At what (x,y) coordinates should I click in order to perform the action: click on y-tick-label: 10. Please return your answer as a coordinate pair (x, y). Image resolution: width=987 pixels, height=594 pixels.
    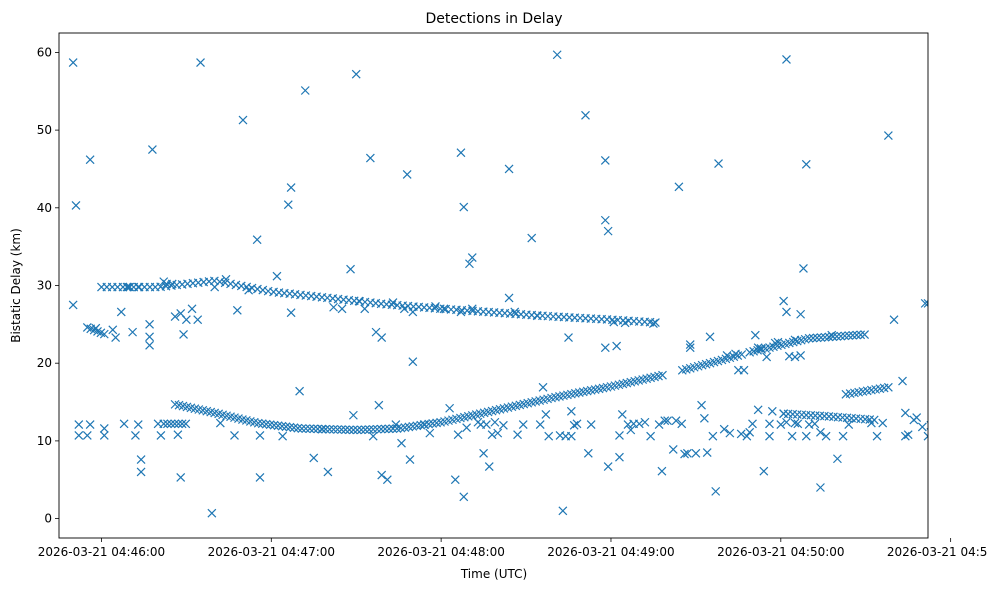
    Looking at the image, I should click on (44, 441).